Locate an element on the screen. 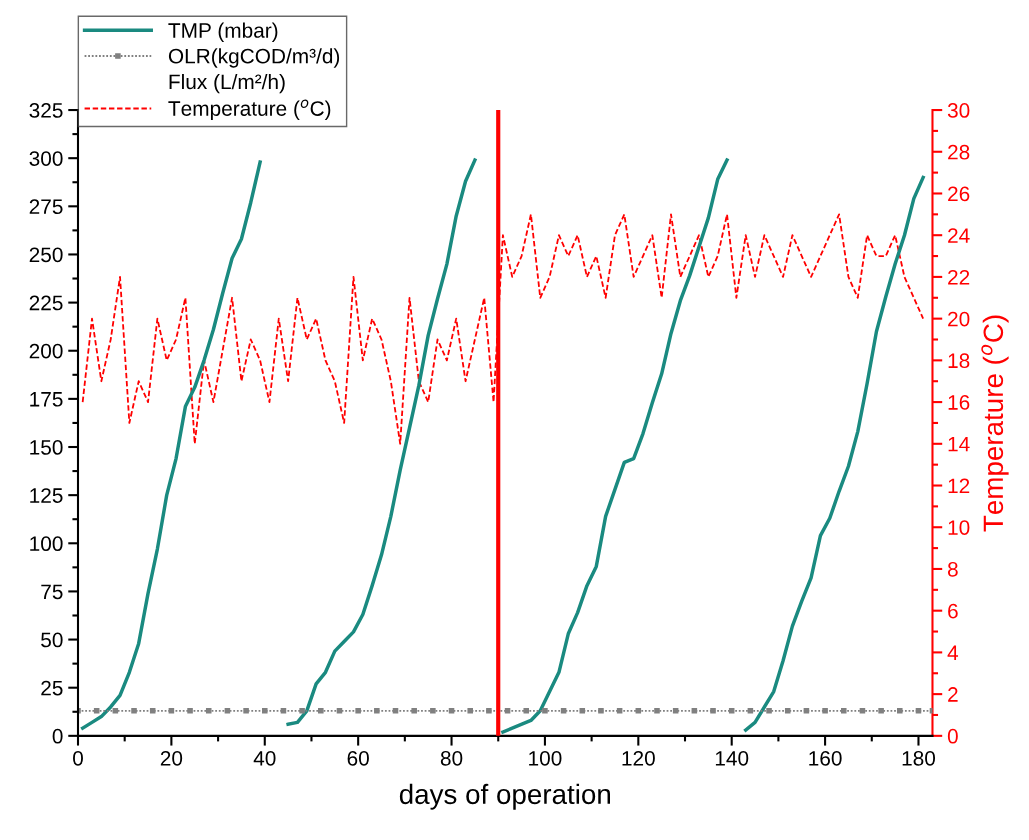 The height and width of the screenshot is (840, 1029). y2-tick-label: 14 is located at coordinates (959, 444).